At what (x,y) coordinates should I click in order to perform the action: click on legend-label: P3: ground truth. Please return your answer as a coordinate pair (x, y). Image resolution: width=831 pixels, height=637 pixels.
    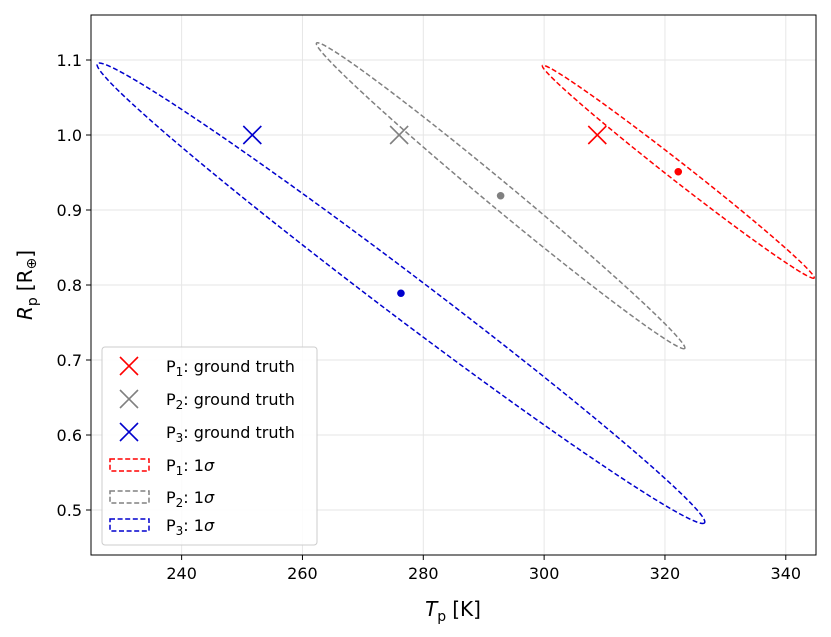
    Looking at the image, I should click on (230, 434).